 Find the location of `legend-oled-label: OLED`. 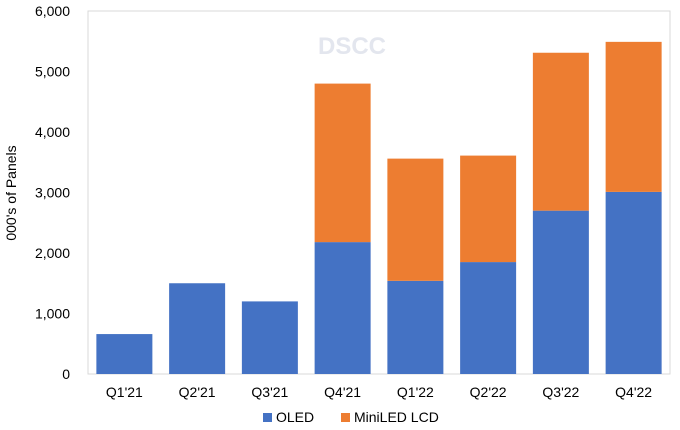

legend-oled-label: OLED is located at coordinates (295, 417).